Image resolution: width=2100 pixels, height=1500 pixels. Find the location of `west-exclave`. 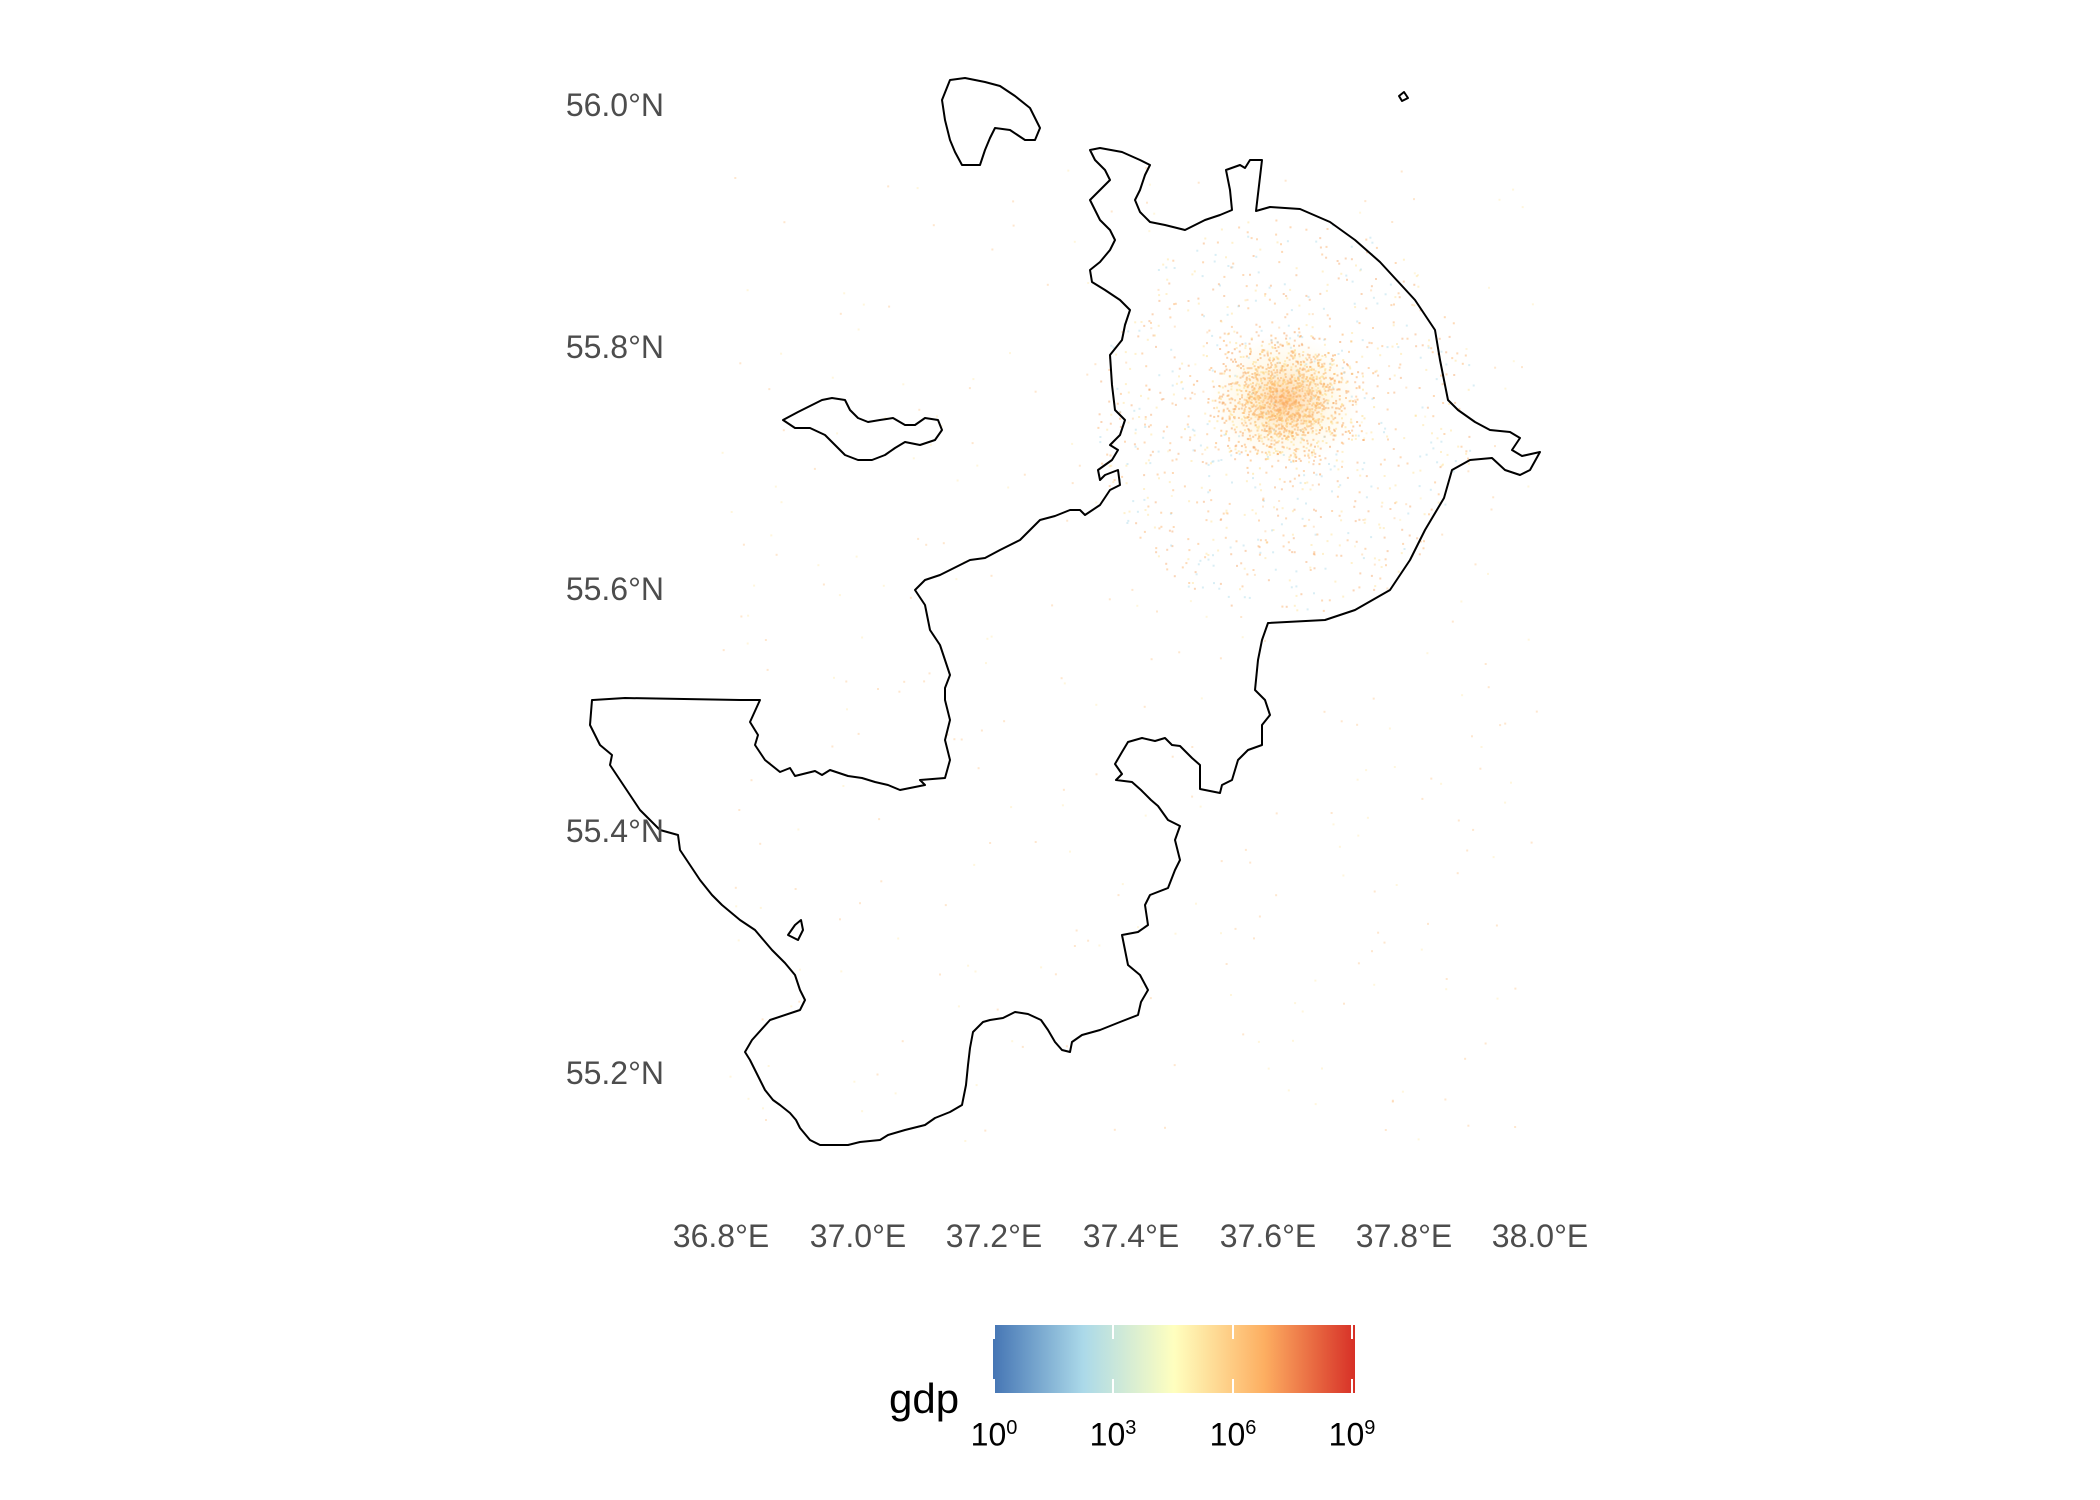

west-exclave is located at coordinates (862, 429).